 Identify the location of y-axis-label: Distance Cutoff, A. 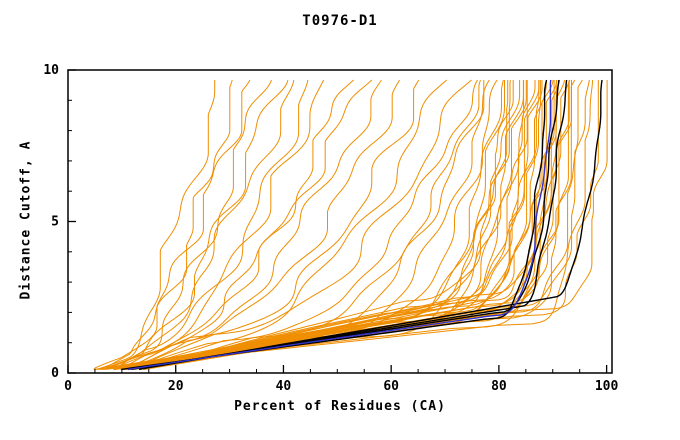
(26, 220).